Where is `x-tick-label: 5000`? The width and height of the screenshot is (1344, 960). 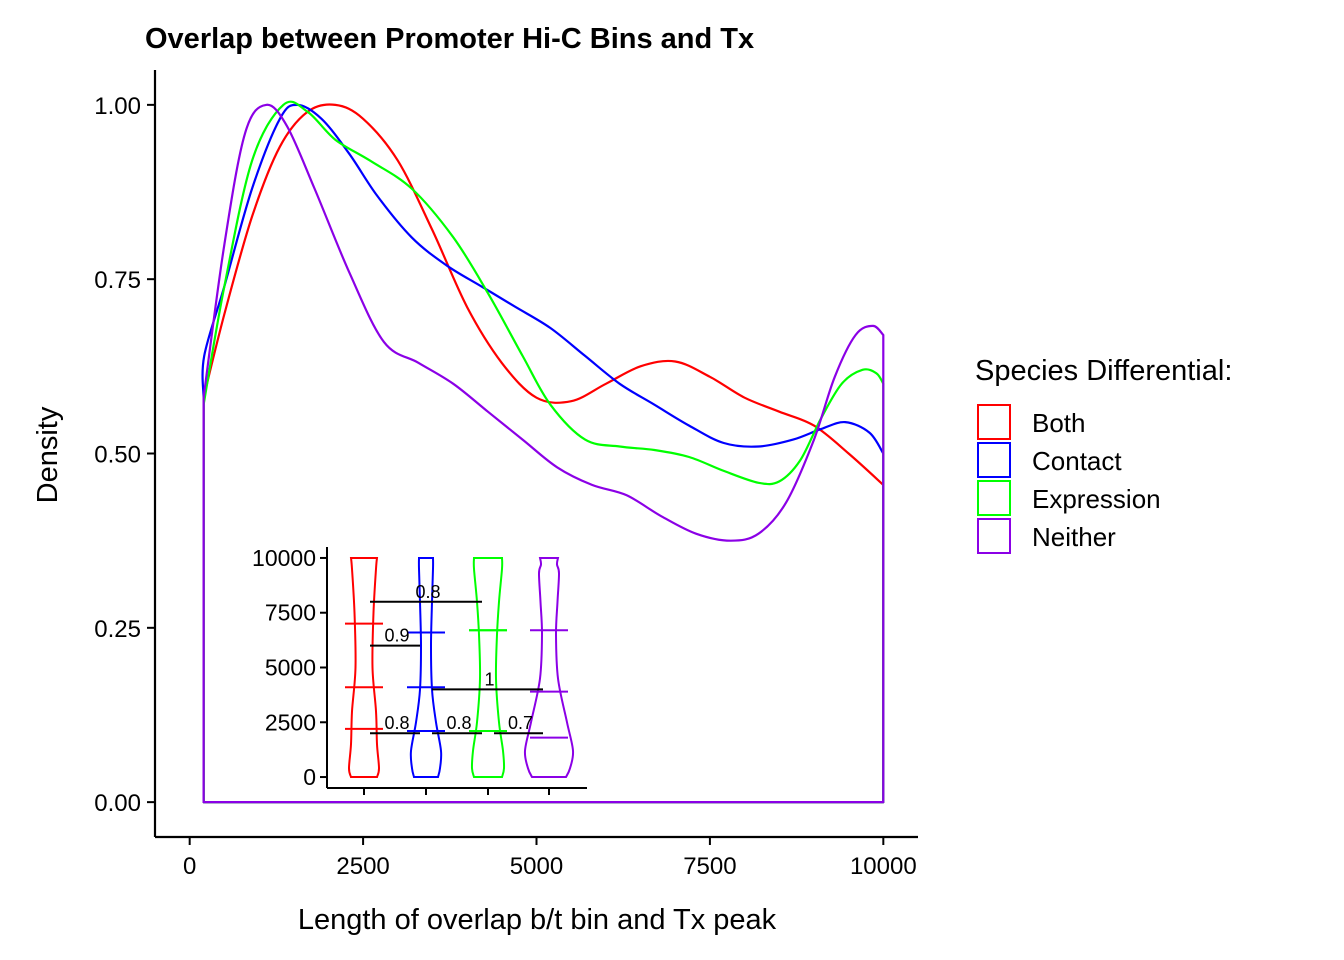 x-tick-label: 5000 is located at coordinates (536, 866).